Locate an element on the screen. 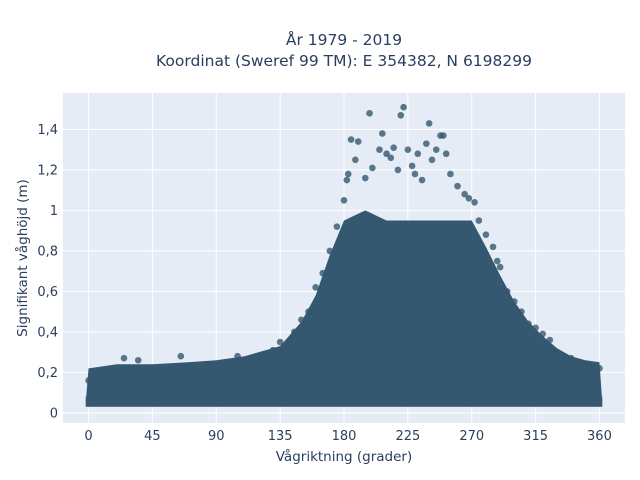  x-tick-label: 360 is located at coordinates (599, 436).